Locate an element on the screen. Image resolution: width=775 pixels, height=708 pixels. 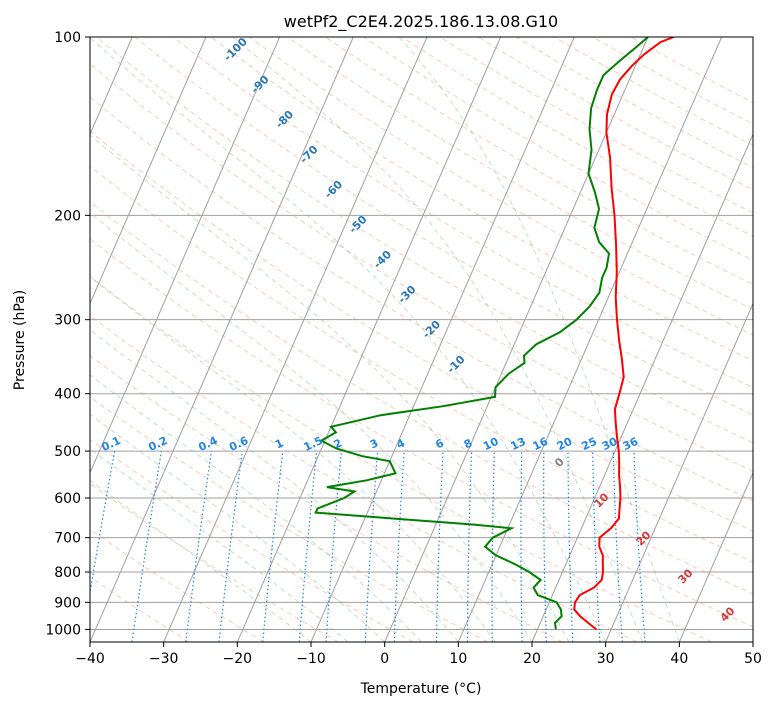
y-tick-label: 700 is located at coordinates (67, 539).